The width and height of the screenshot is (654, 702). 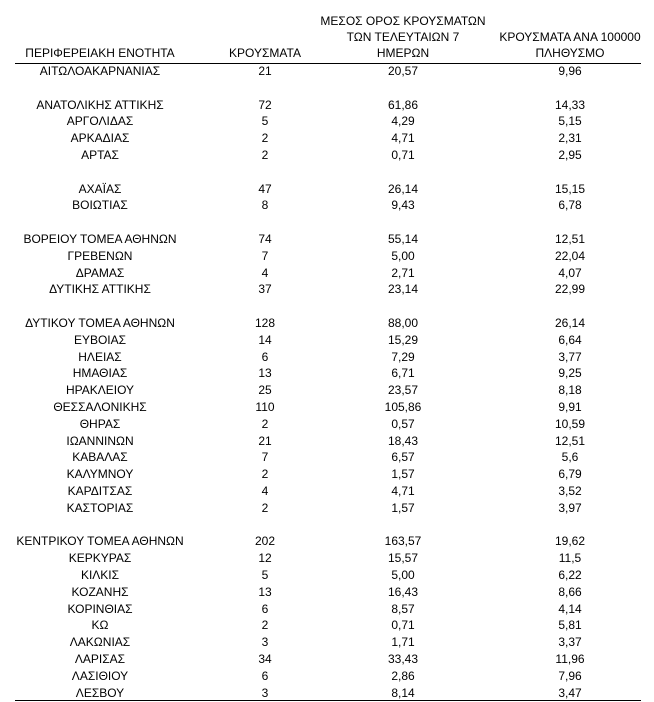 What do you see at coordinates (100, 423) in the screenshot?
I see `region: ΘΗΡΑΣ` at bounding box center [100, 423].